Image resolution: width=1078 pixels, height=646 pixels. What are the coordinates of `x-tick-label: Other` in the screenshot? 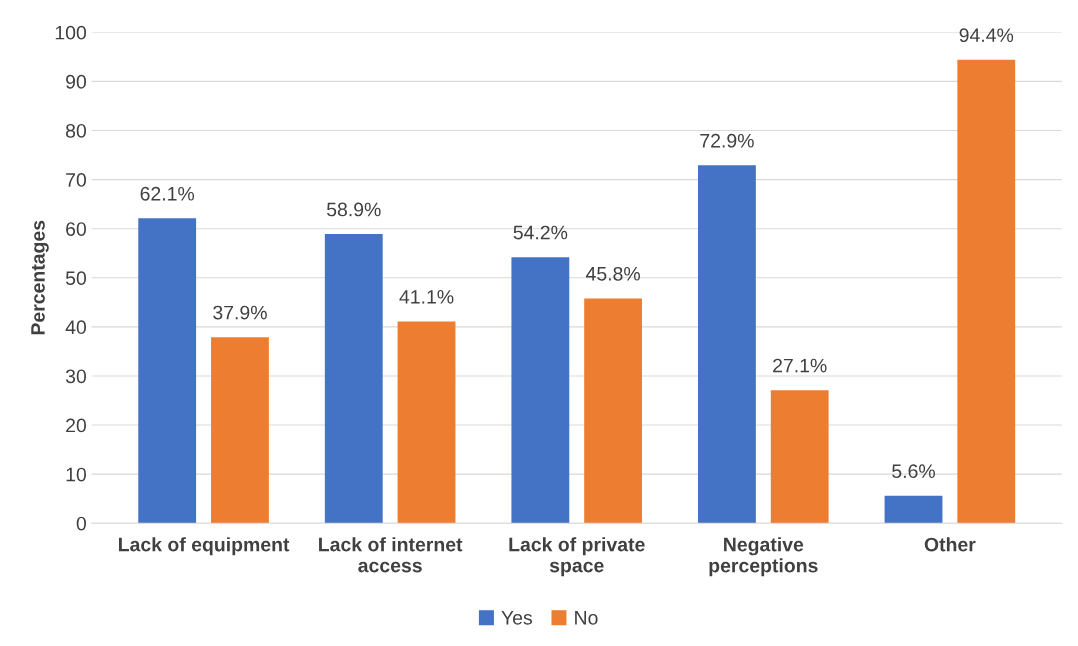 It's located at (950, 544).